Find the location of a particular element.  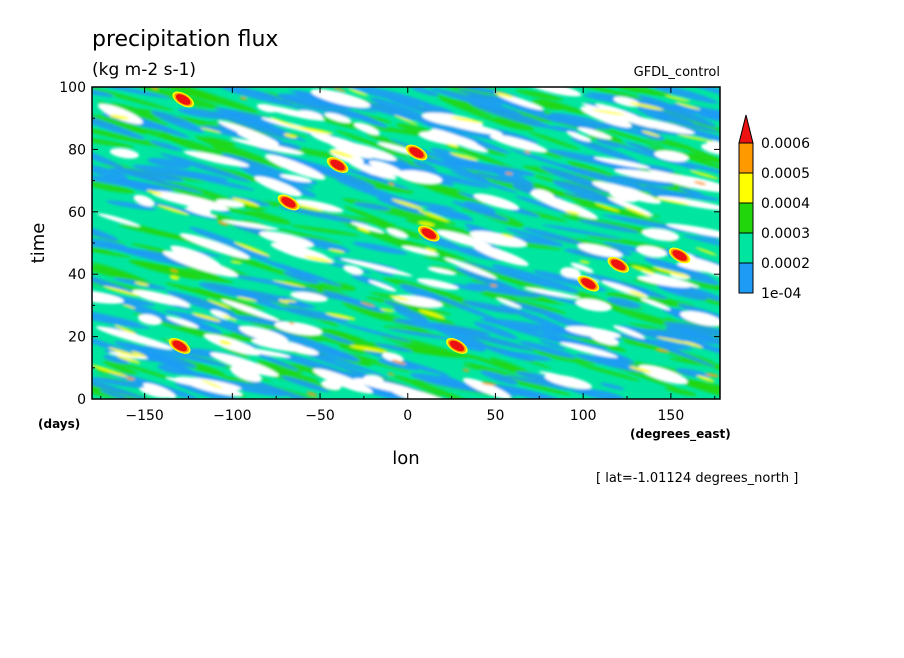

y-tick-label: 40 is located at coordinates (77, 275).